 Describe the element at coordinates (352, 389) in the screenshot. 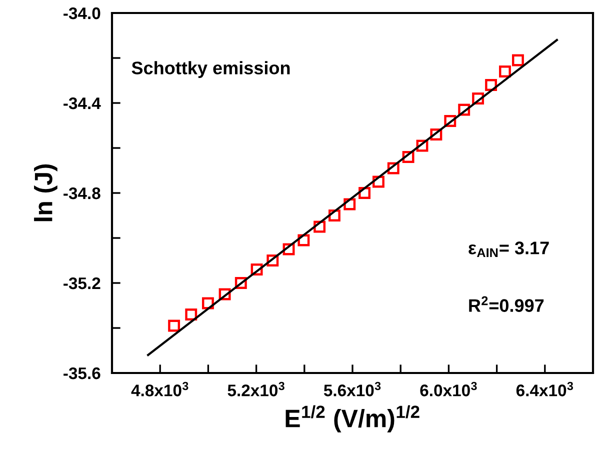

I see `x-tick-label: 5.6x10$^{3}$` at that location.